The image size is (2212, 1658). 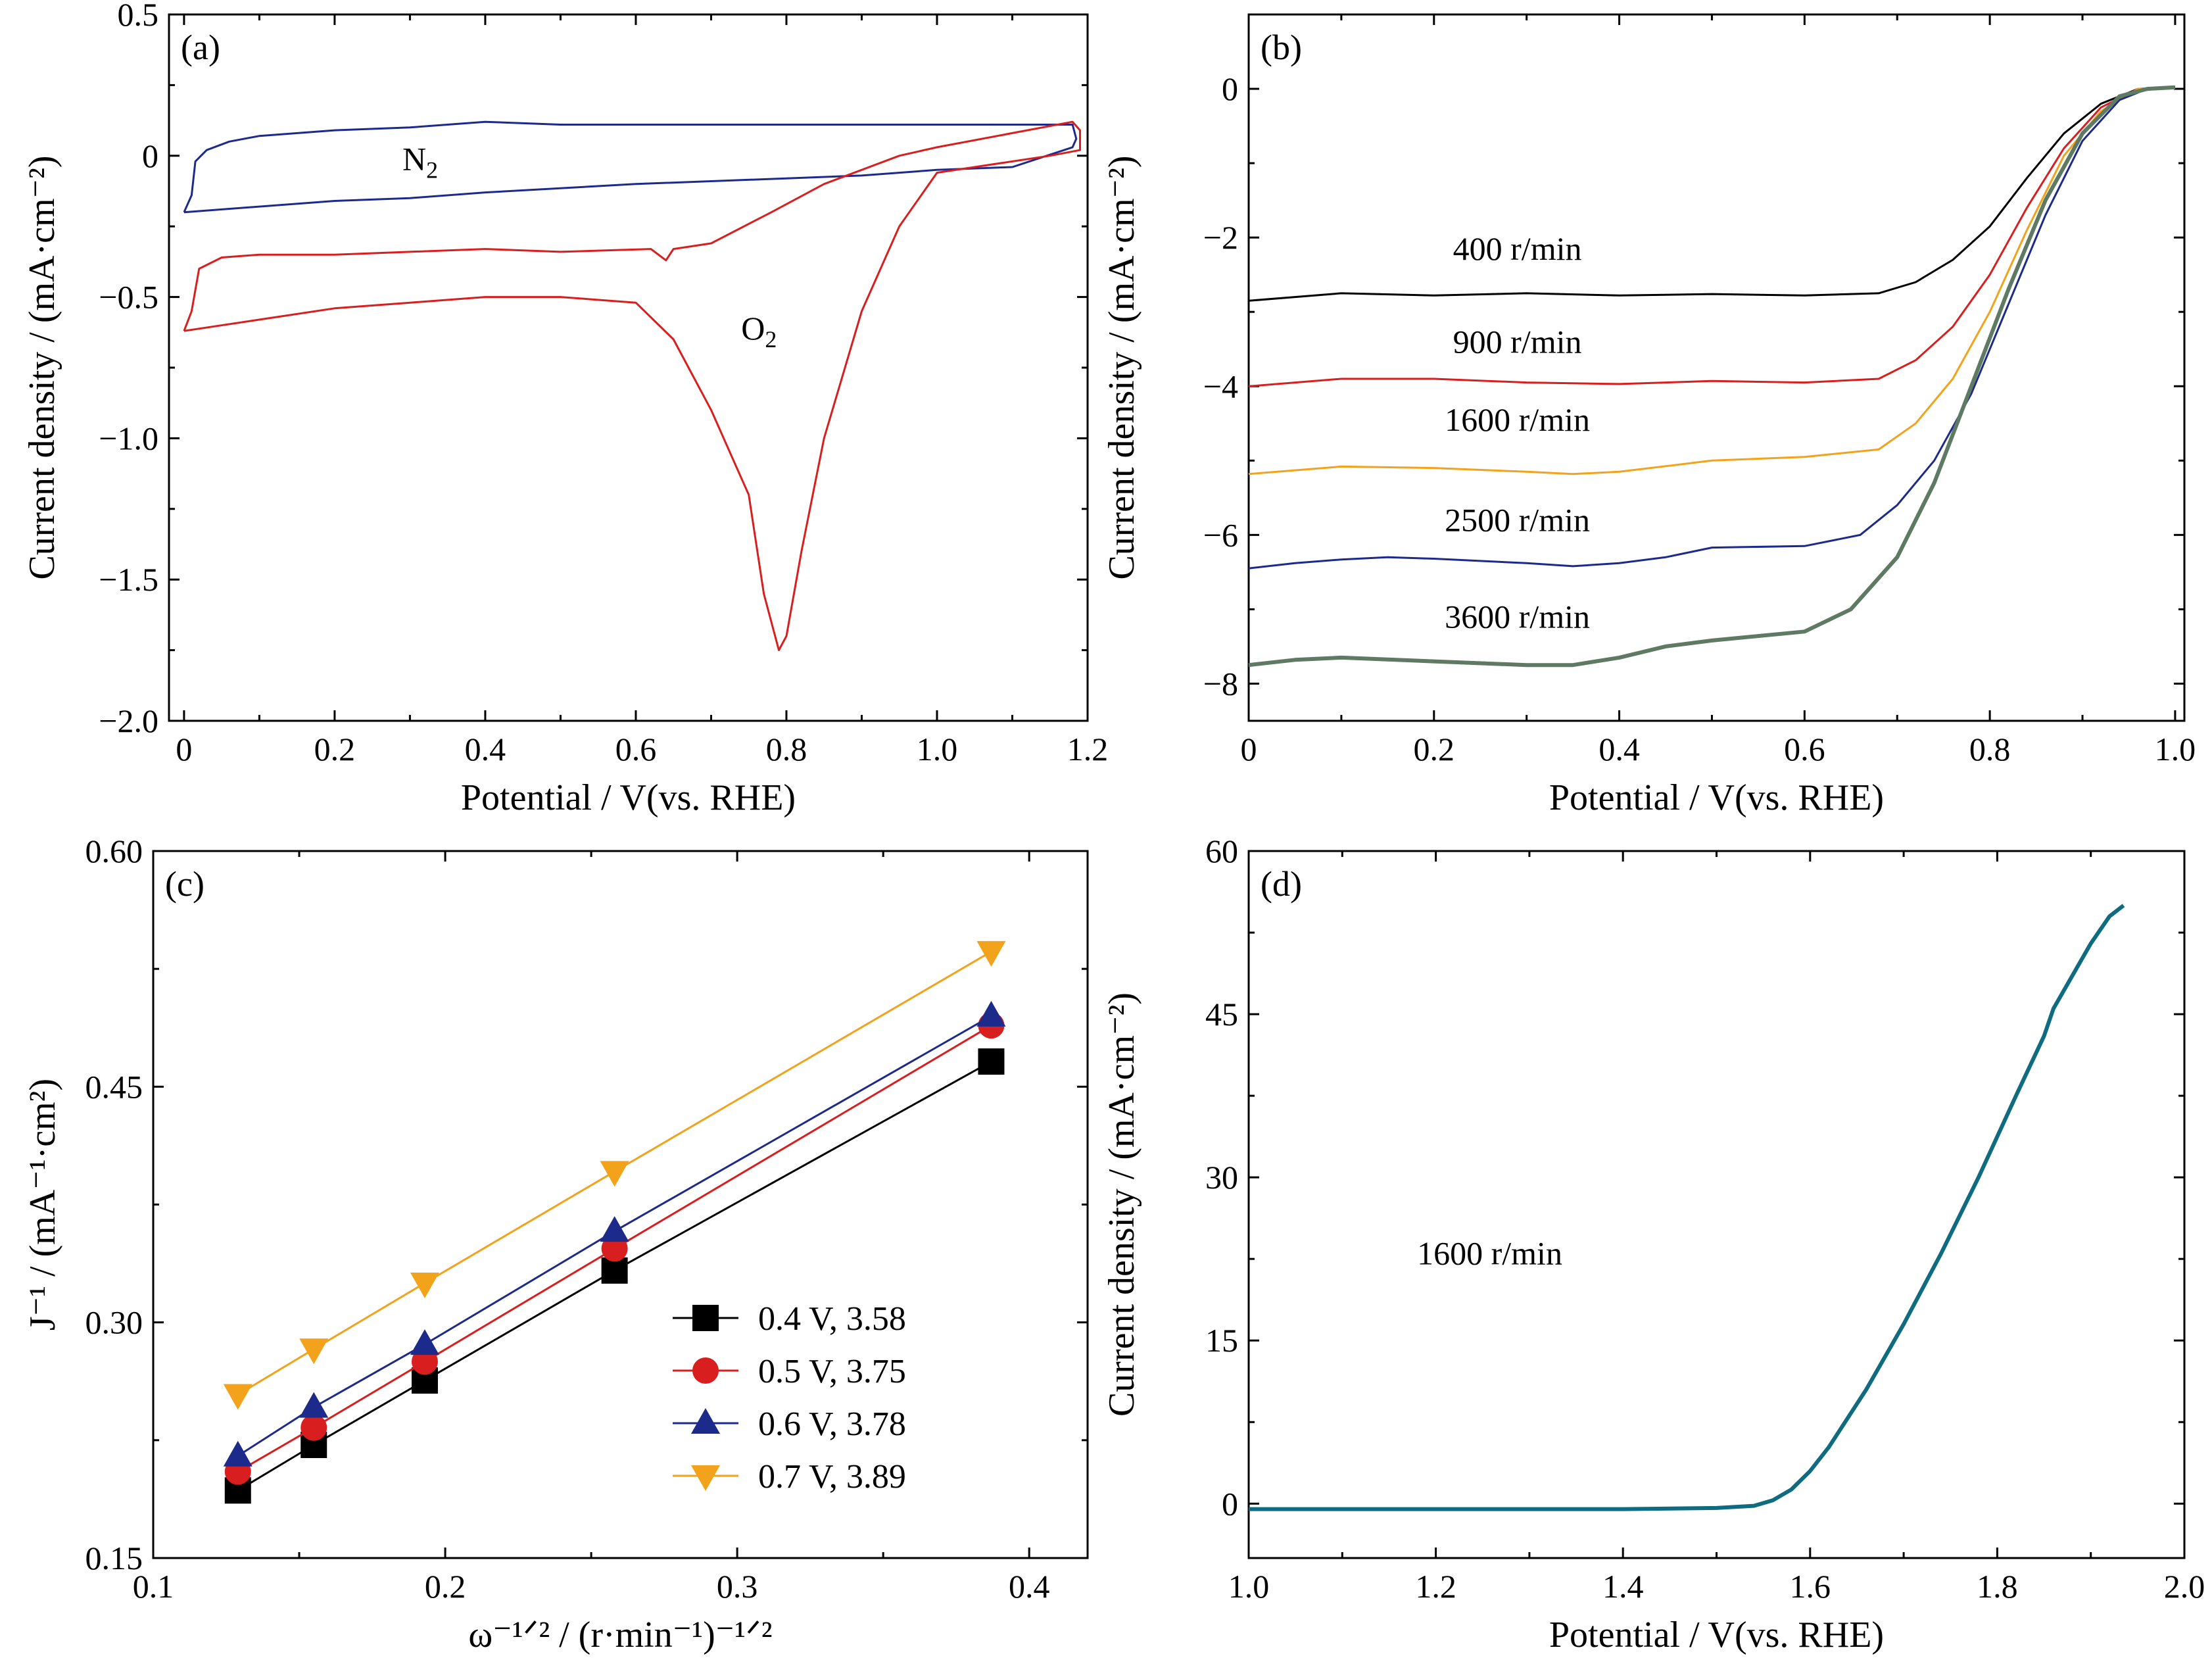 I want to click on panel-label: (b), so click(x=1281, y=47).